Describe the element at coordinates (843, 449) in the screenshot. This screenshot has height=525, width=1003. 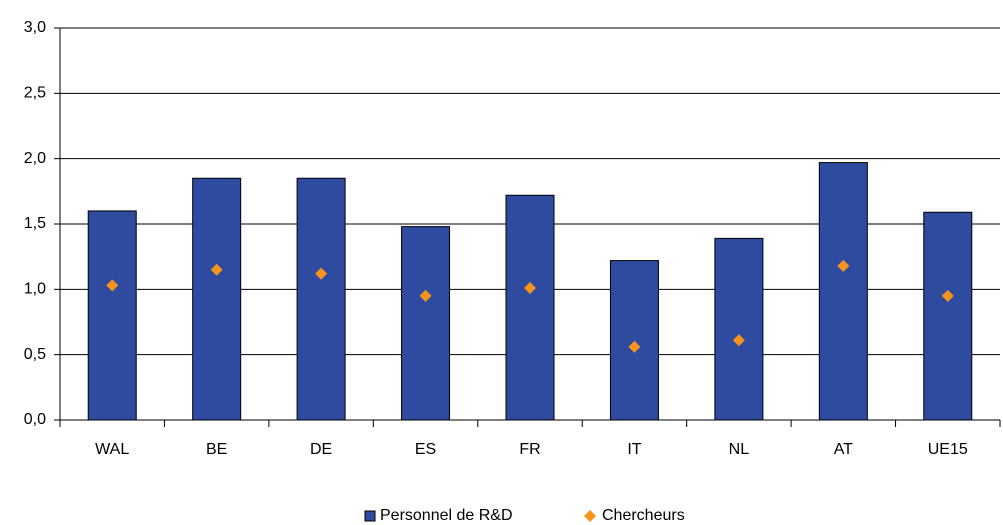
I see `x-tick-label: AT` at that location.